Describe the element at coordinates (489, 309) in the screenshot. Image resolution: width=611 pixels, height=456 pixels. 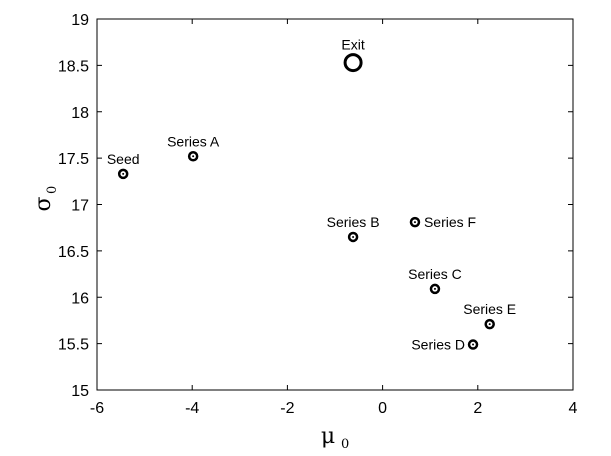
I see `point-label: Series E` at that location.